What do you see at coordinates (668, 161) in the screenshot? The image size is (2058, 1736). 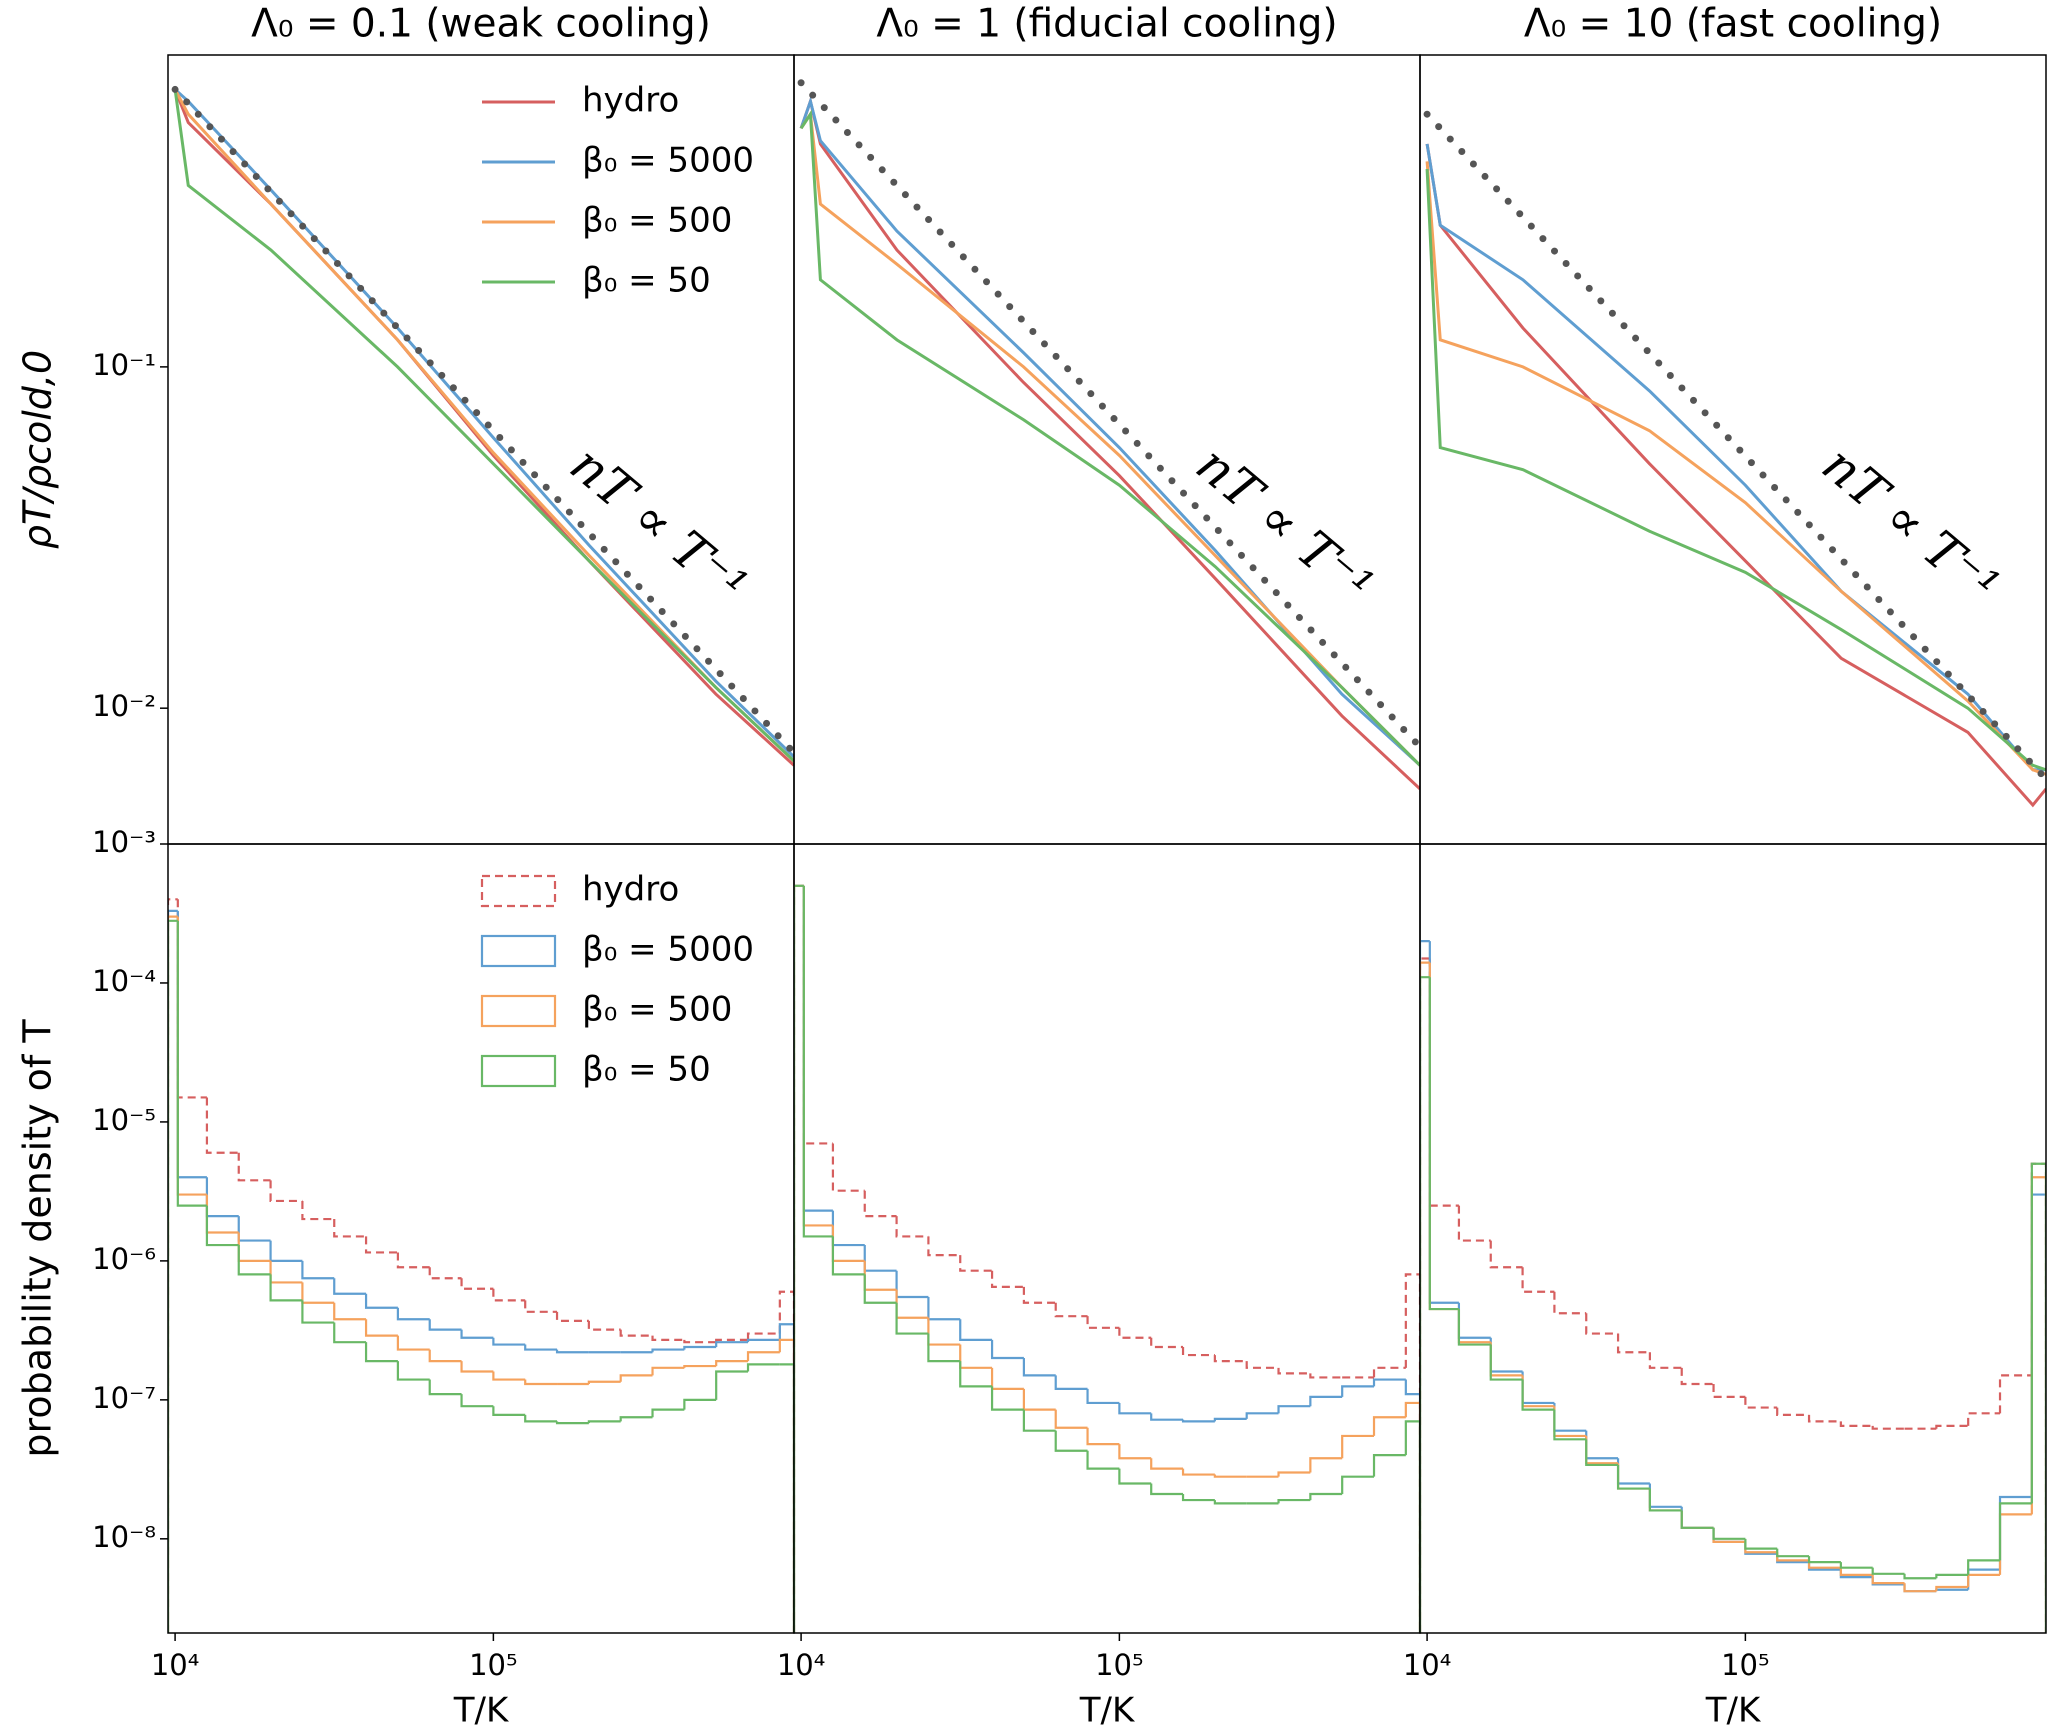 I see `legend-label: β₀ = 5000` at bounding box center [668, 161].